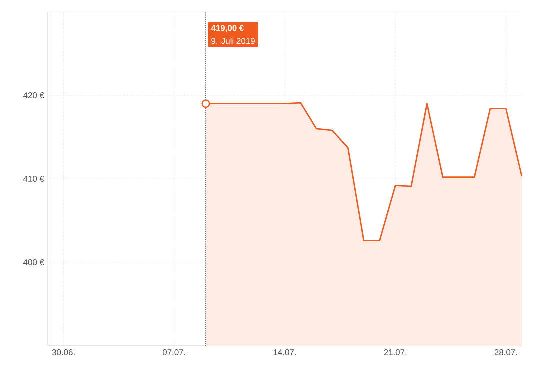 The height and width of the screenshot is (380, 558). What do you see at coordinates (174, 353) in the screenshot?
I see `x-tick-label: 07.07.` at bounding box center [174, 353].